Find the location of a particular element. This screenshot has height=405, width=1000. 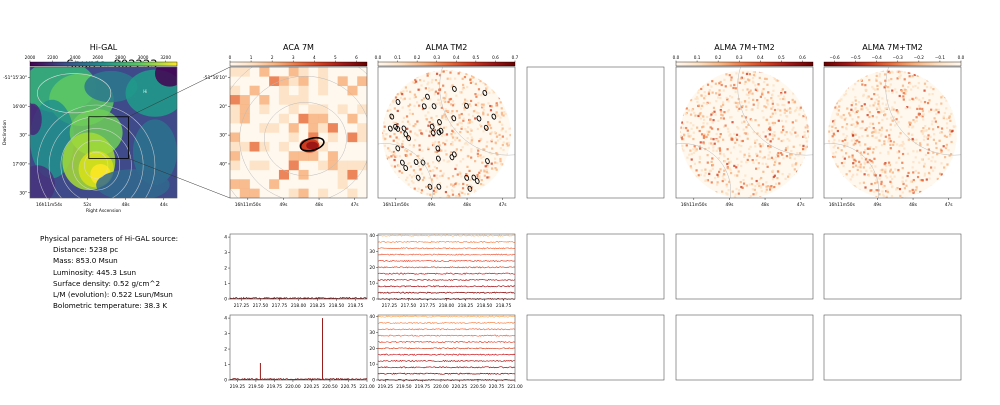

panel-frame is located at coordinates (892, 132).